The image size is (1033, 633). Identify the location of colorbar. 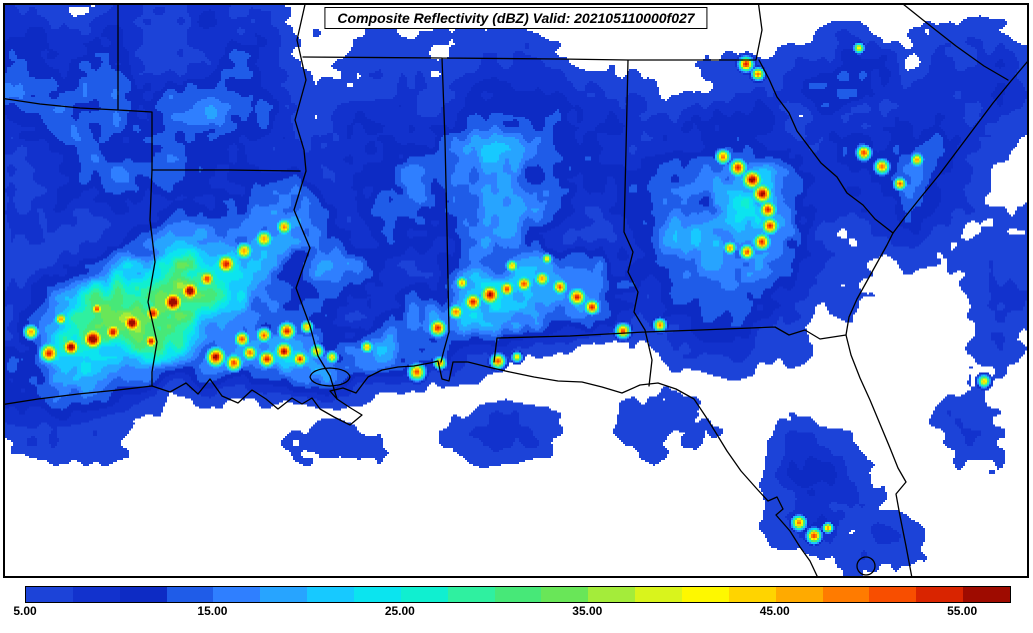
(518, 594).